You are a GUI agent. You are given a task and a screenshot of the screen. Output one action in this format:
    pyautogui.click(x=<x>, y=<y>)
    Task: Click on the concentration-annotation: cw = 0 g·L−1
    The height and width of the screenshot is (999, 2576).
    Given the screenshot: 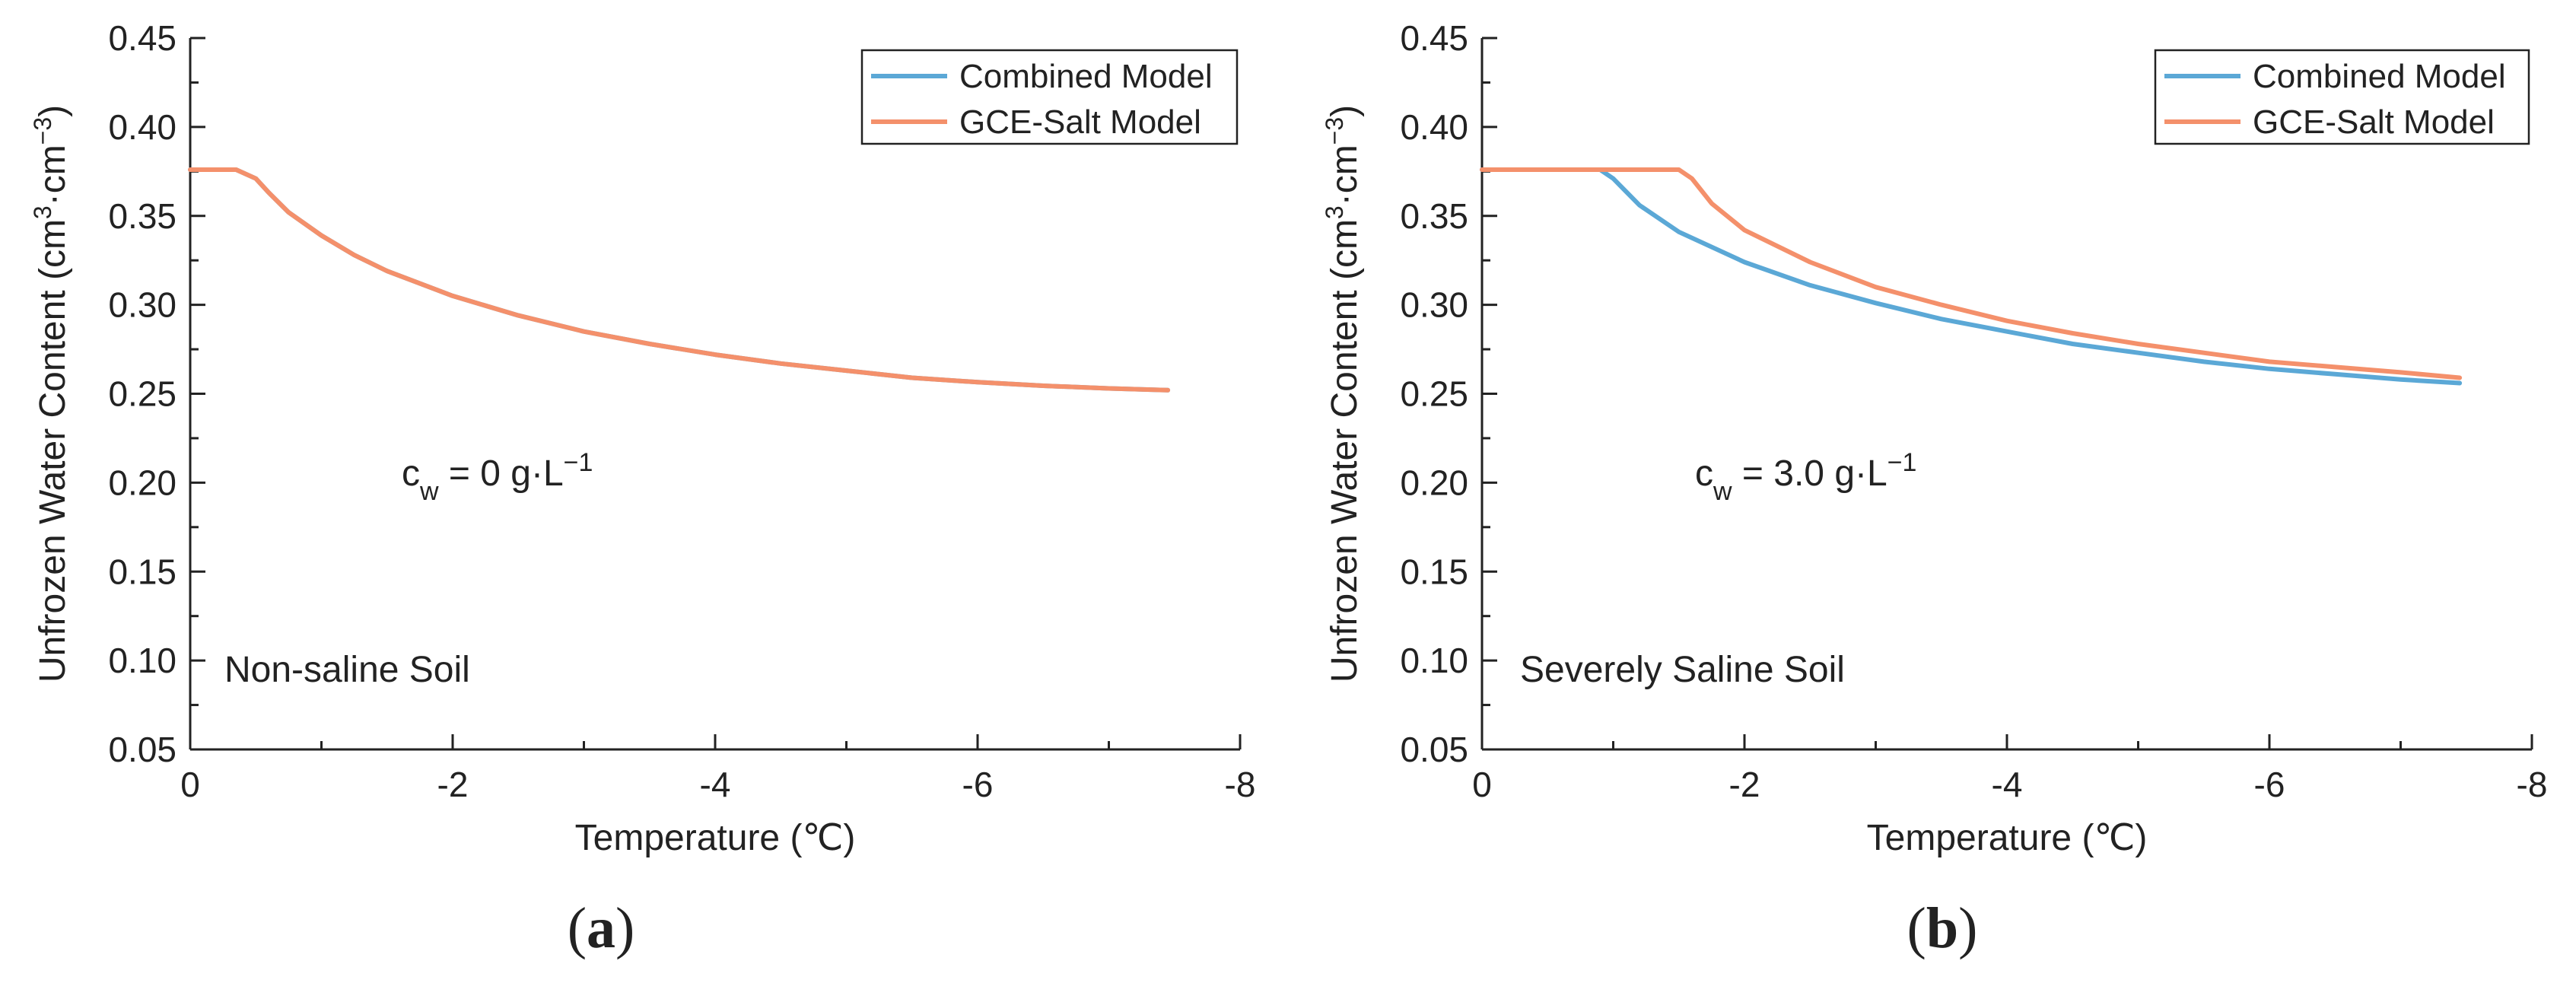 What is the action you would take?
    pyautogui.click(x=497, y=477)
    